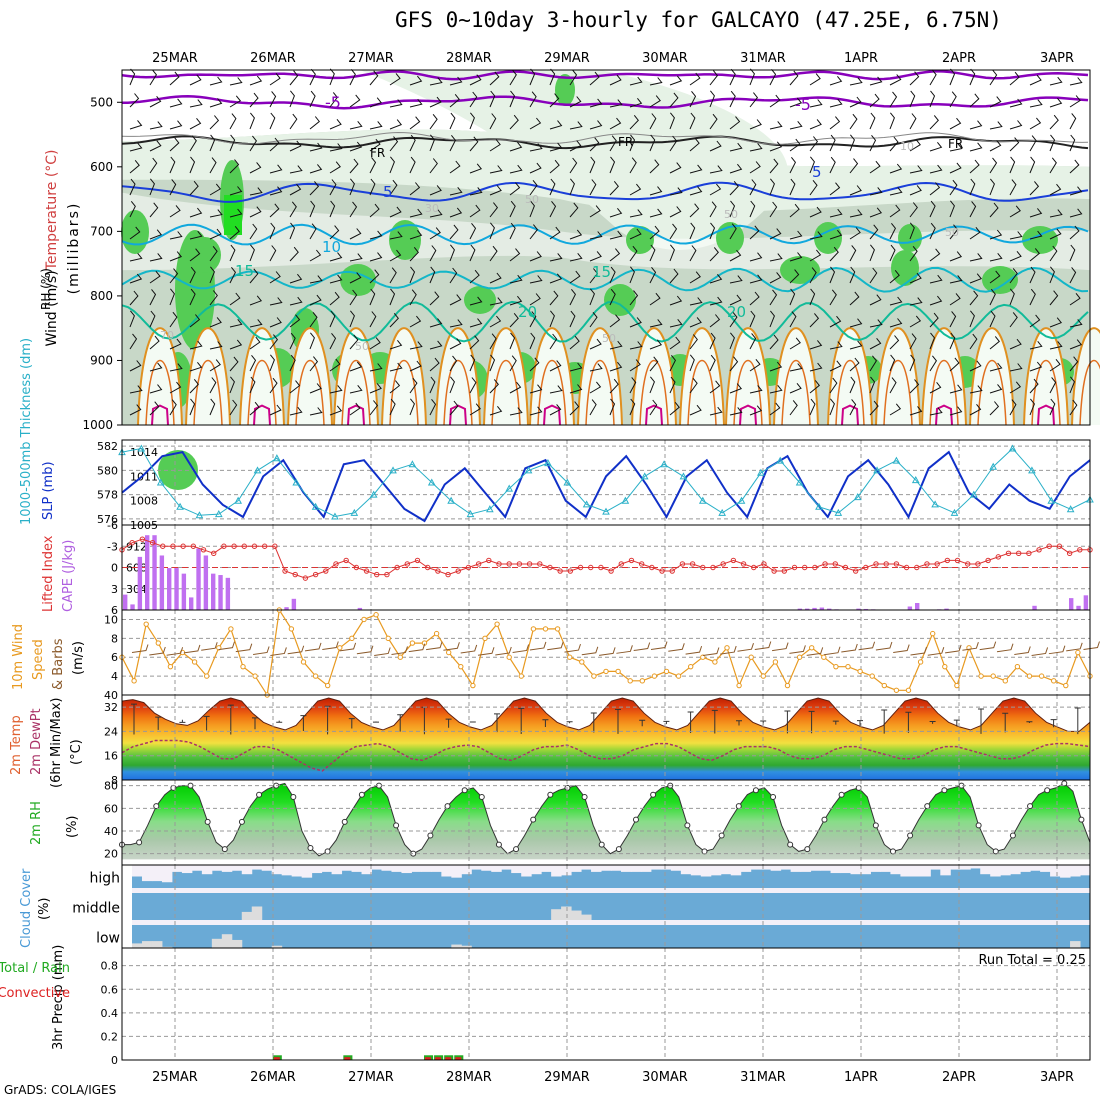 The width and height of the screenshot is (1100, 1100). Describe the element at coordinates (606, 755) in the screenshot. I see `dewpoint-line` at that location.